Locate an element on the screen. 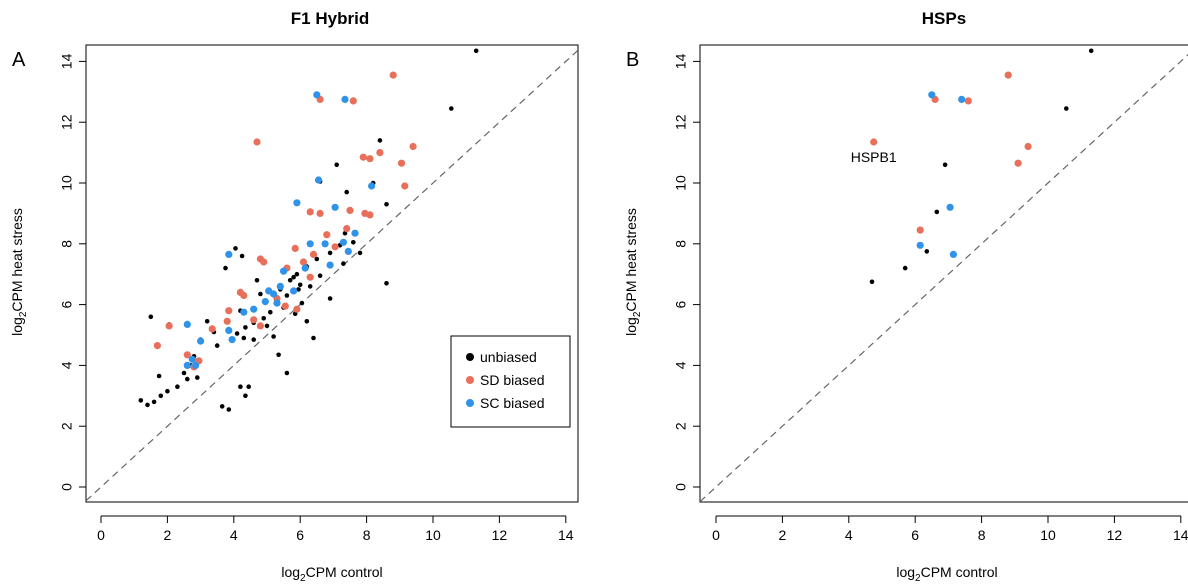 The image size is (1188, 584). legend-label-sd-biased: SD biased is located at coordinates (512, 380).